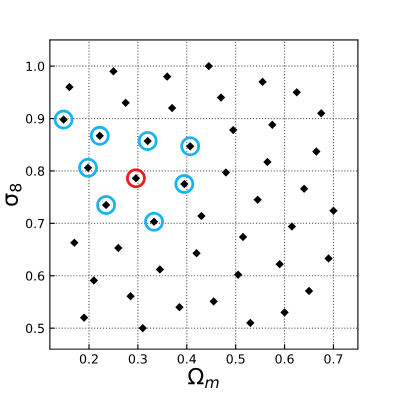  What do you see at coordinates (187, 359) in the screenshot?
I see `x-tick-label: 0.4` at bounding box center [187, 359].